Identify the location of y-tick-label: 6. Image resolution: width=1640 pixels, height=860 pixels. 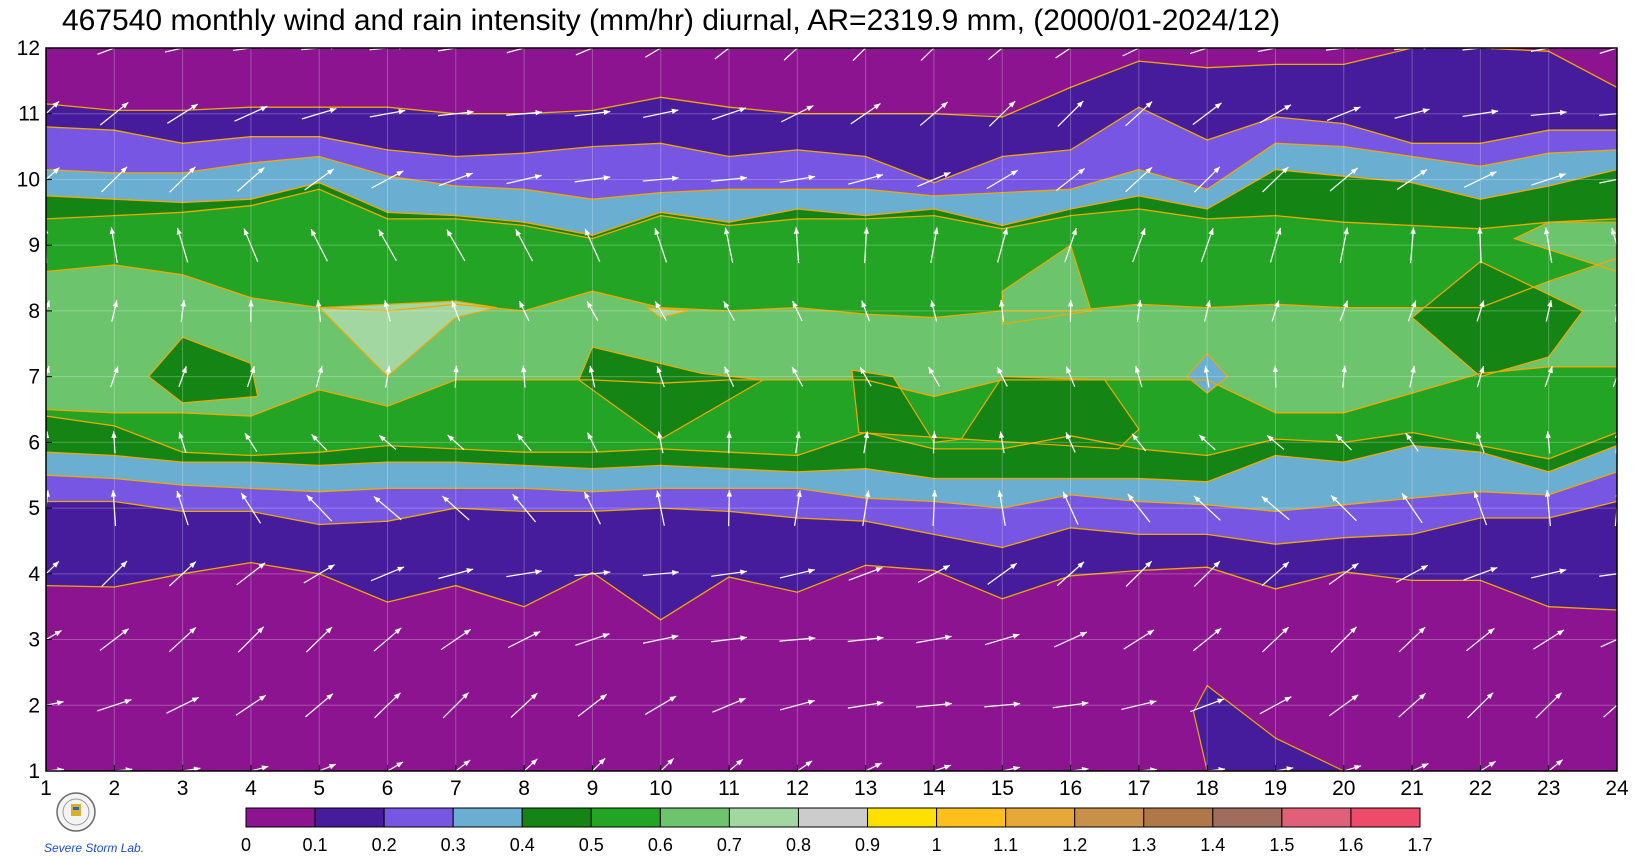
(34, 442).